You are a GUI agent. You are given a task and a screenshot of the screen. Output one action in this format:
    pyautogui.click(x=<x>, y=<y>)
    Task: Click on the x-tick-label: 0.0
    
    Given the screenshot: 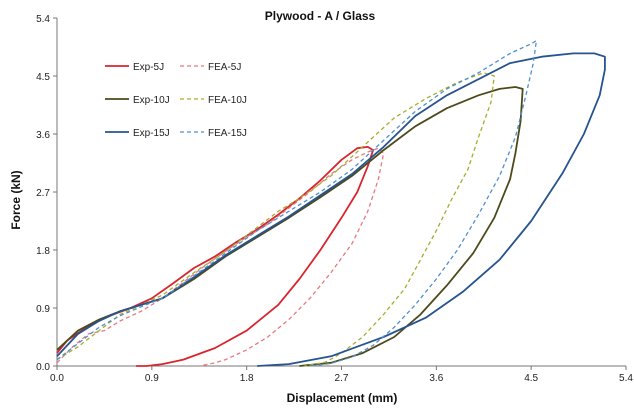 What is the action you would take?
    pyautogui.click(x=57, y=378)
    